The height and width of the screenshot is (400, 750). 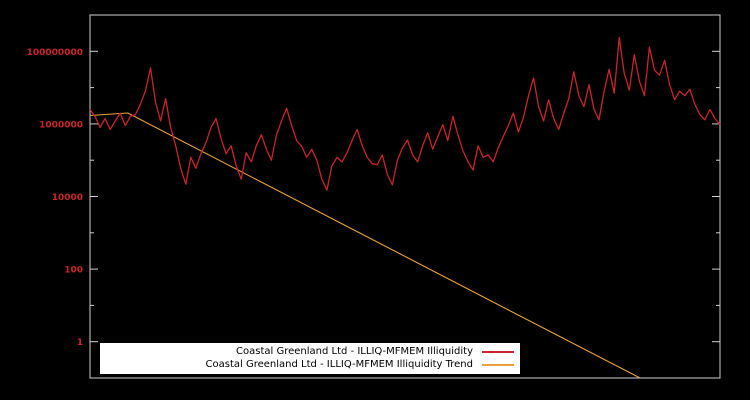 I want to click on y-tick-label: 100, so click(x=73, y=271).